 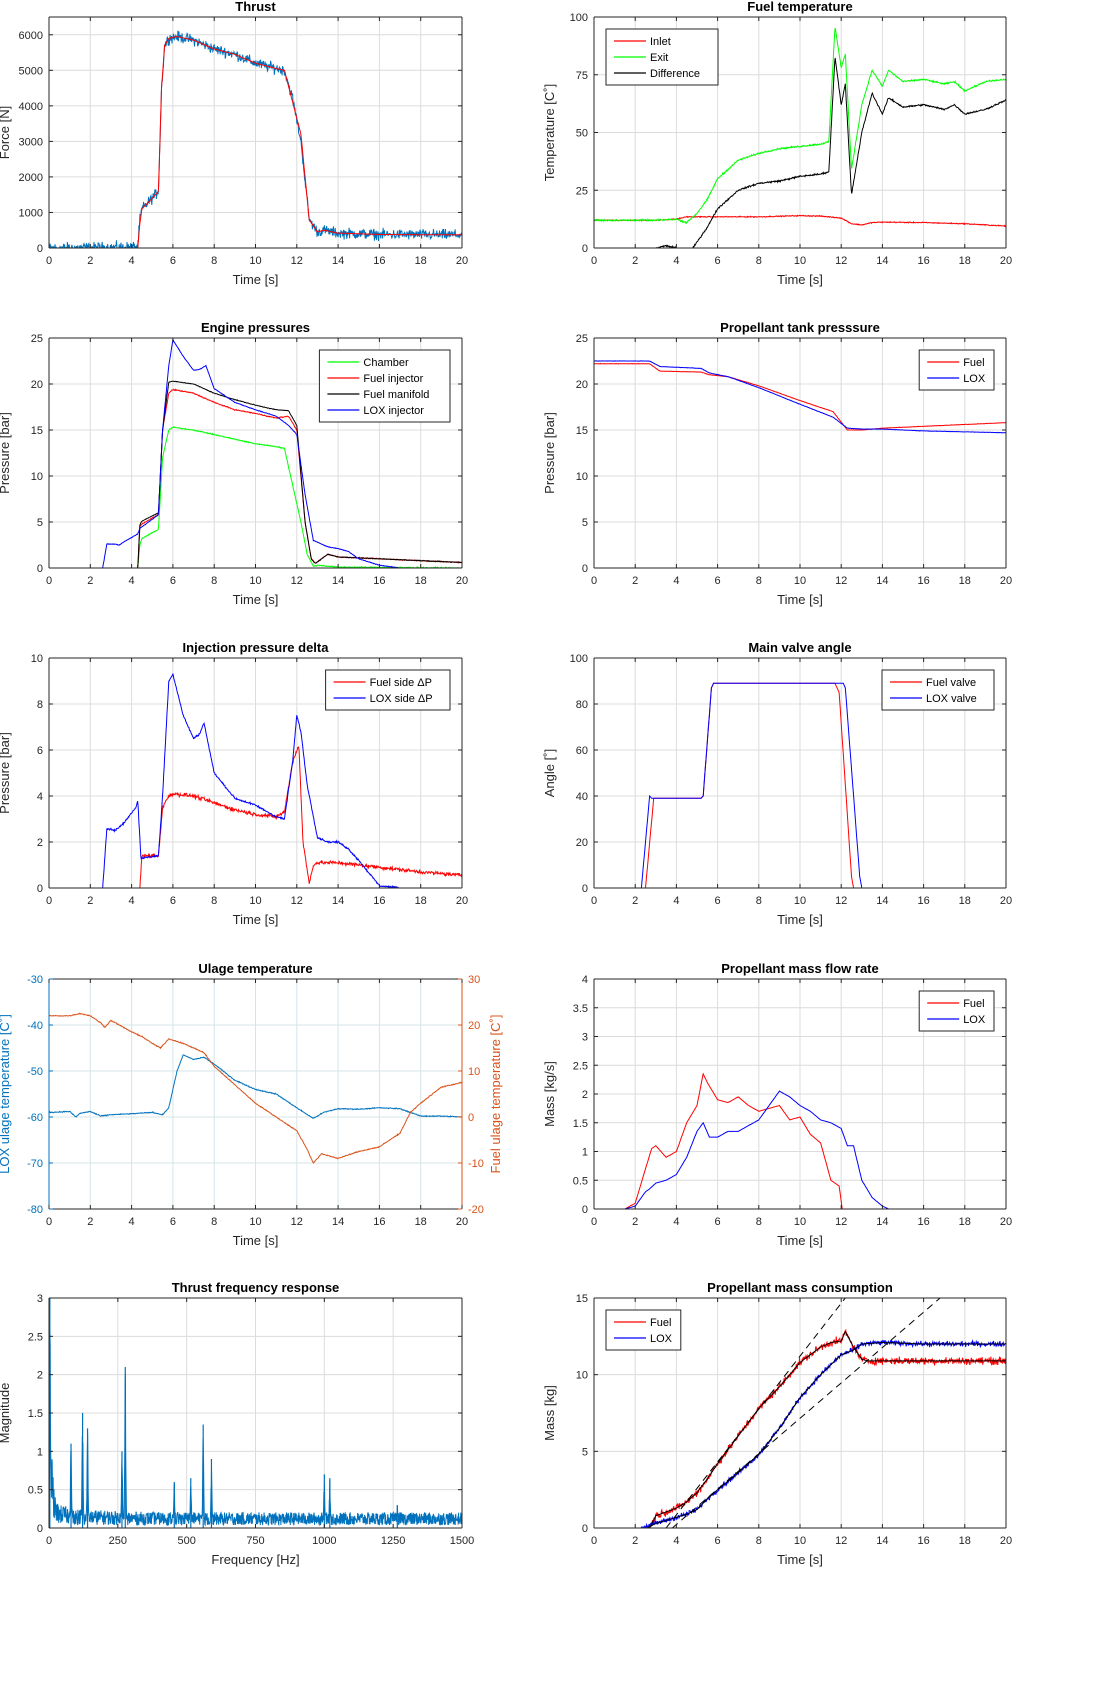 I want to click on legend: Fuel valve LOX valve, so click(x=938, y=690).